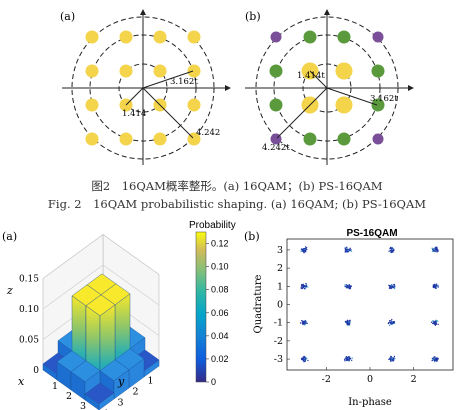 Image resolution: width=474 pixels, height=410 pixels. What do you see at coordinates (280, 305) in the screenshot?
I see `scatter-y-tick-label: 0` at bounding box center [280, 305].